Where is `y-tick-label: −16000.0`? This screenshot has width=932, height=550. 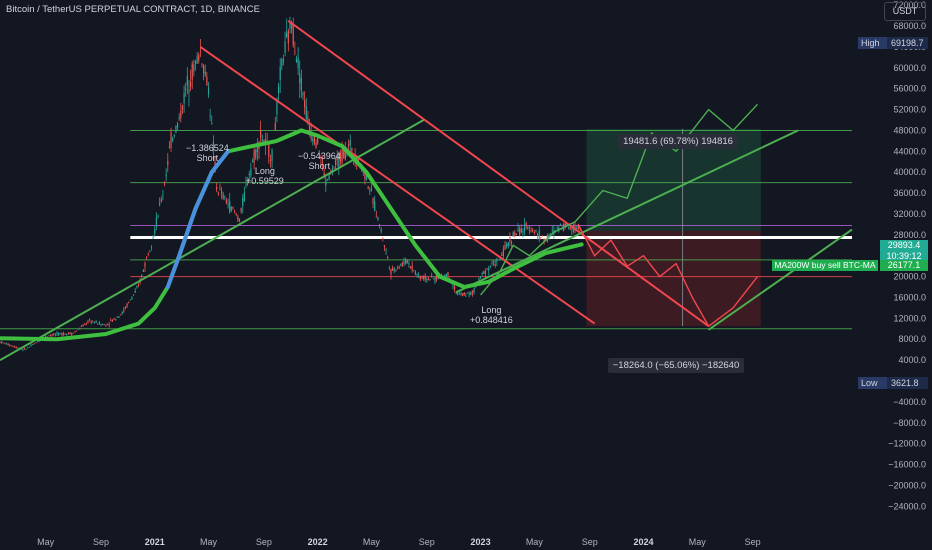 y-tick-label: −16000.0 is located at coordinates (907, 465).